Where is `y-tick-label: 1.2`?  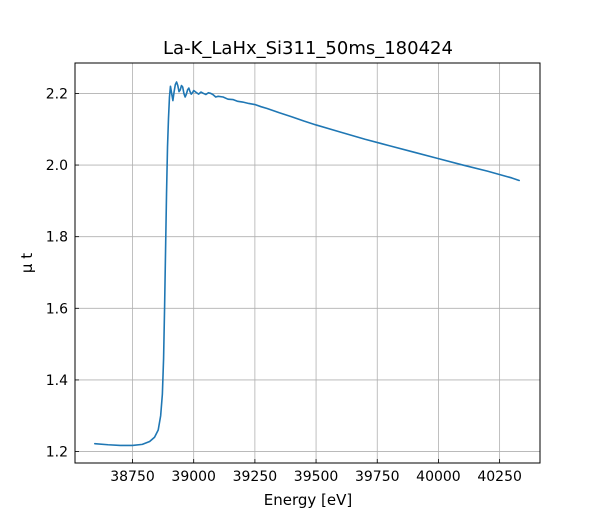 y-tick-label: 1.2 is located at coordinates (57, 453).